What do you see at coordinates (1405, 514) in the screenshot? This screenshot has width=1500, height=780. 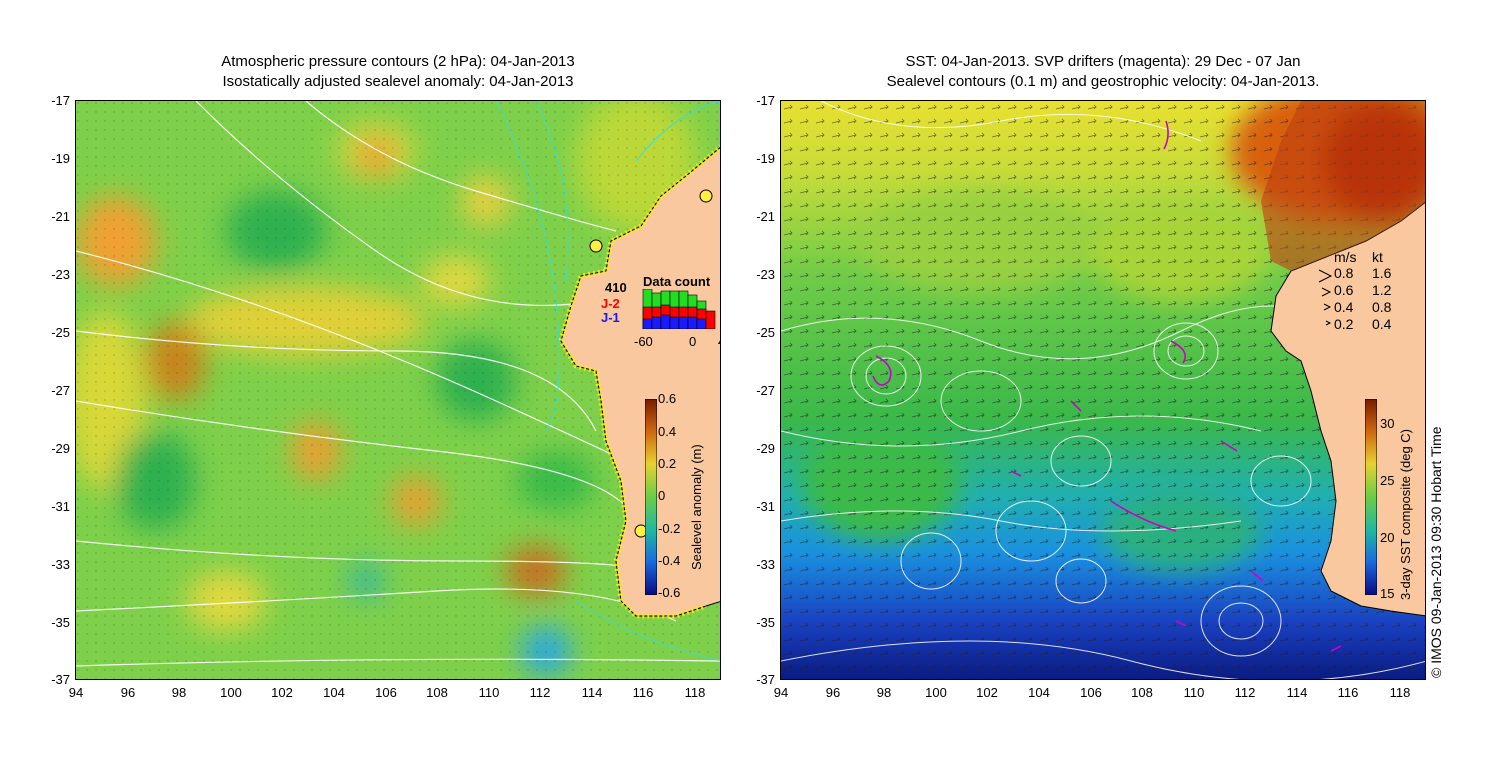 I see `right-colorbar-label: 3-day SST composite (deg C)` at bounding box center [1405, 514].